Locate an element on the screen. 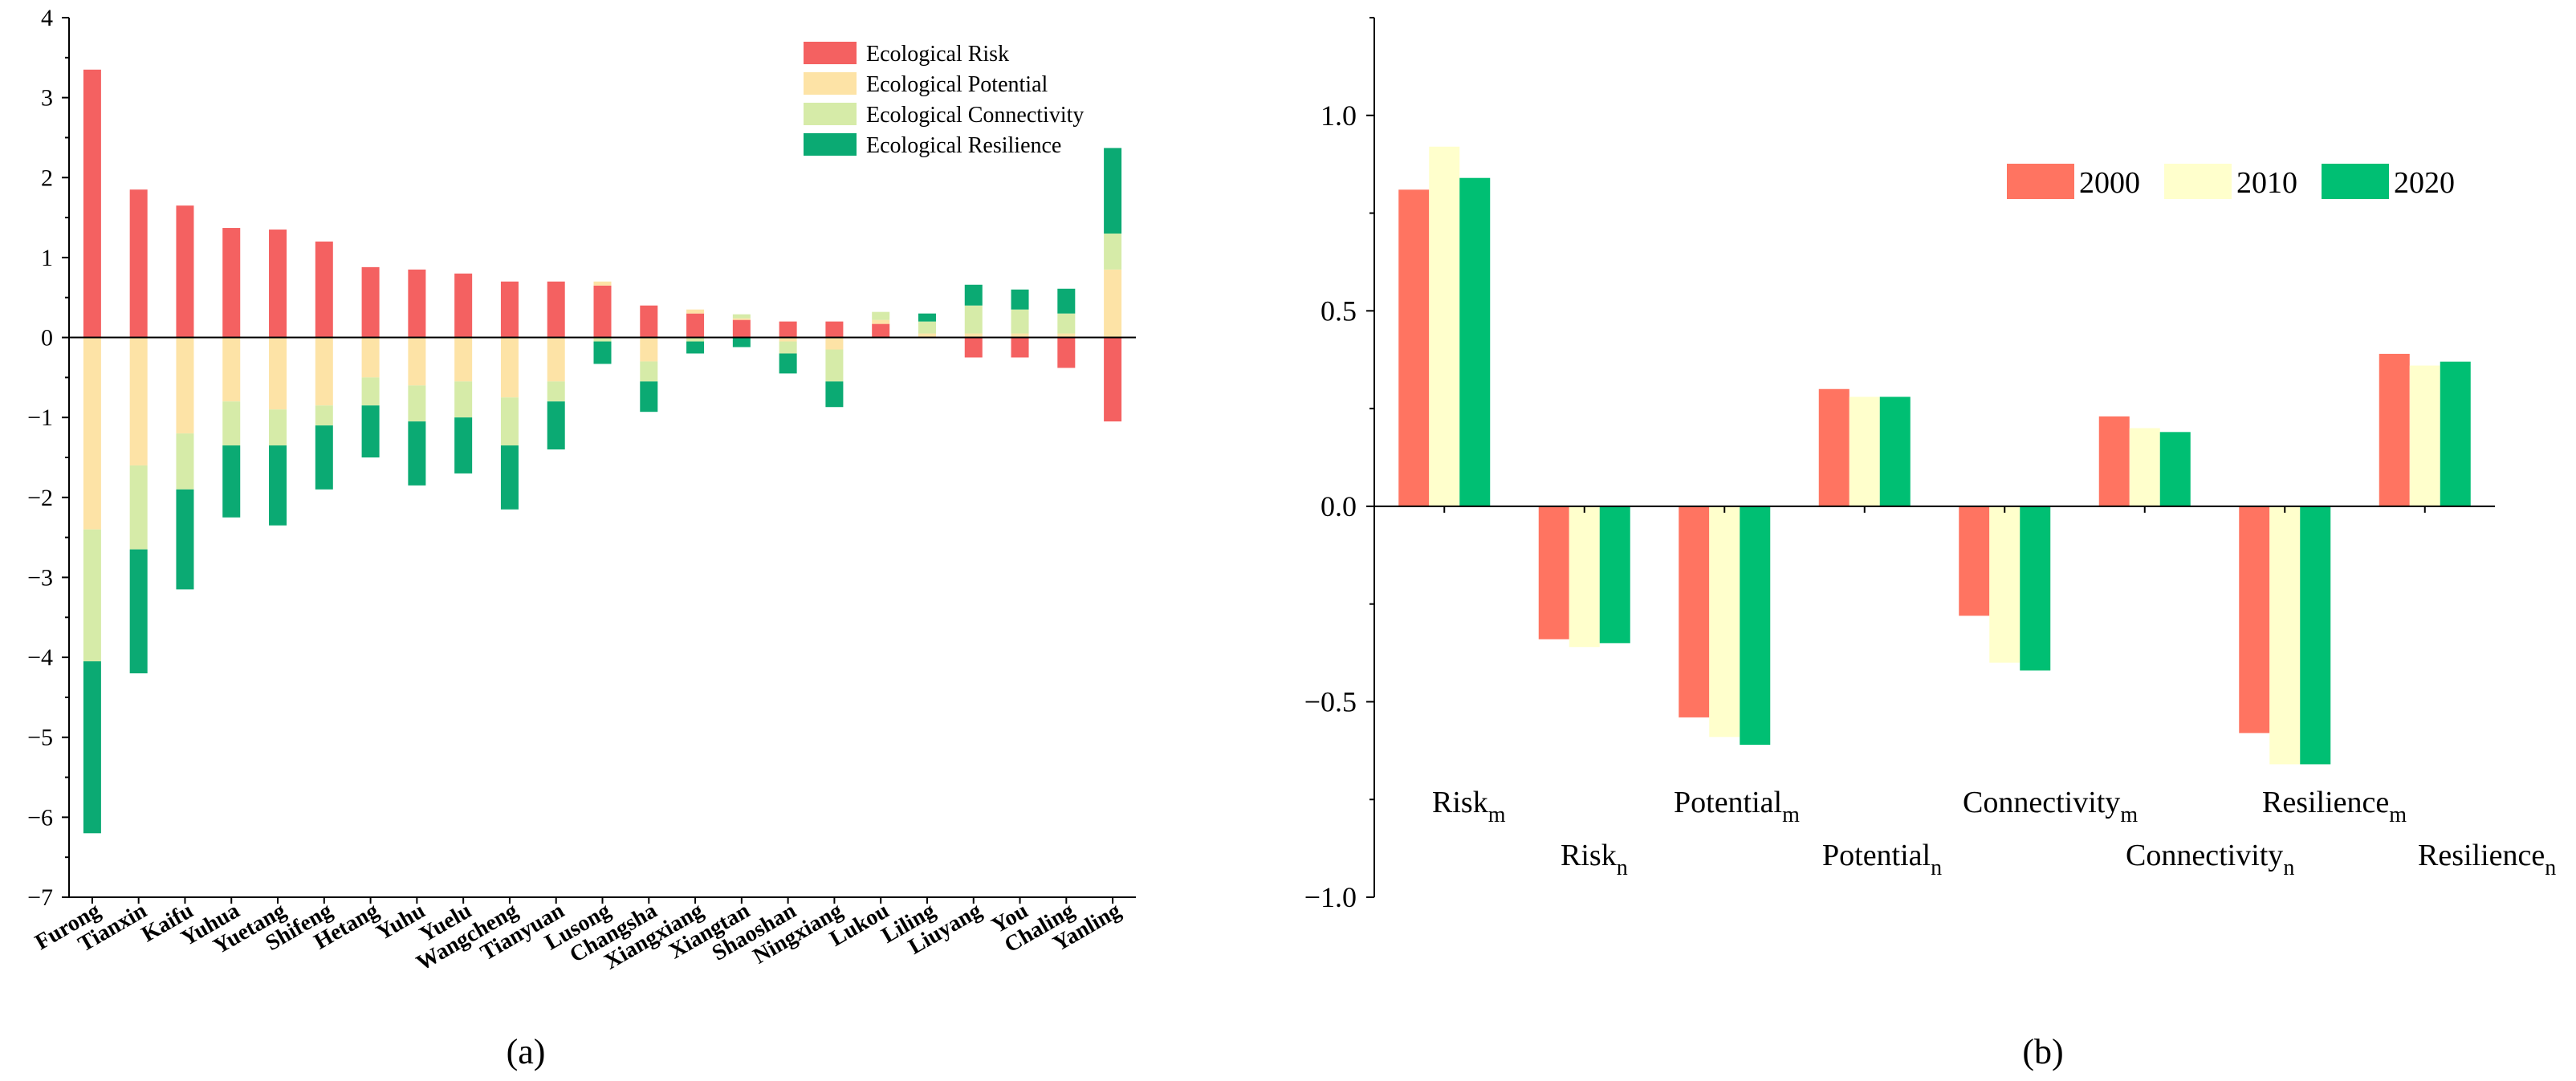 The image size is (2576, 1081). legend-swatch-ecological-resilience is located at coordinates (830, 144).